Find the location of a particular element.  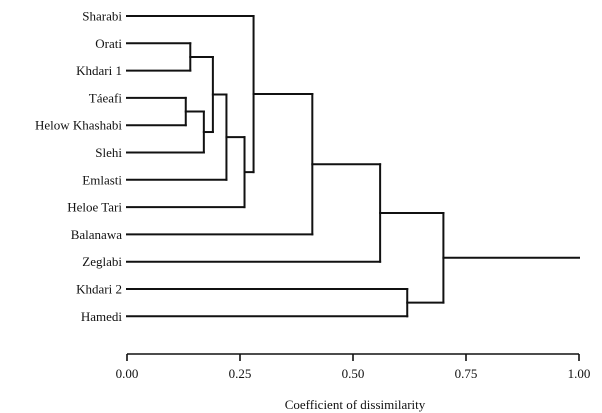

x-axis-tick-label: 0.25 is located at coordinates (240, 373).